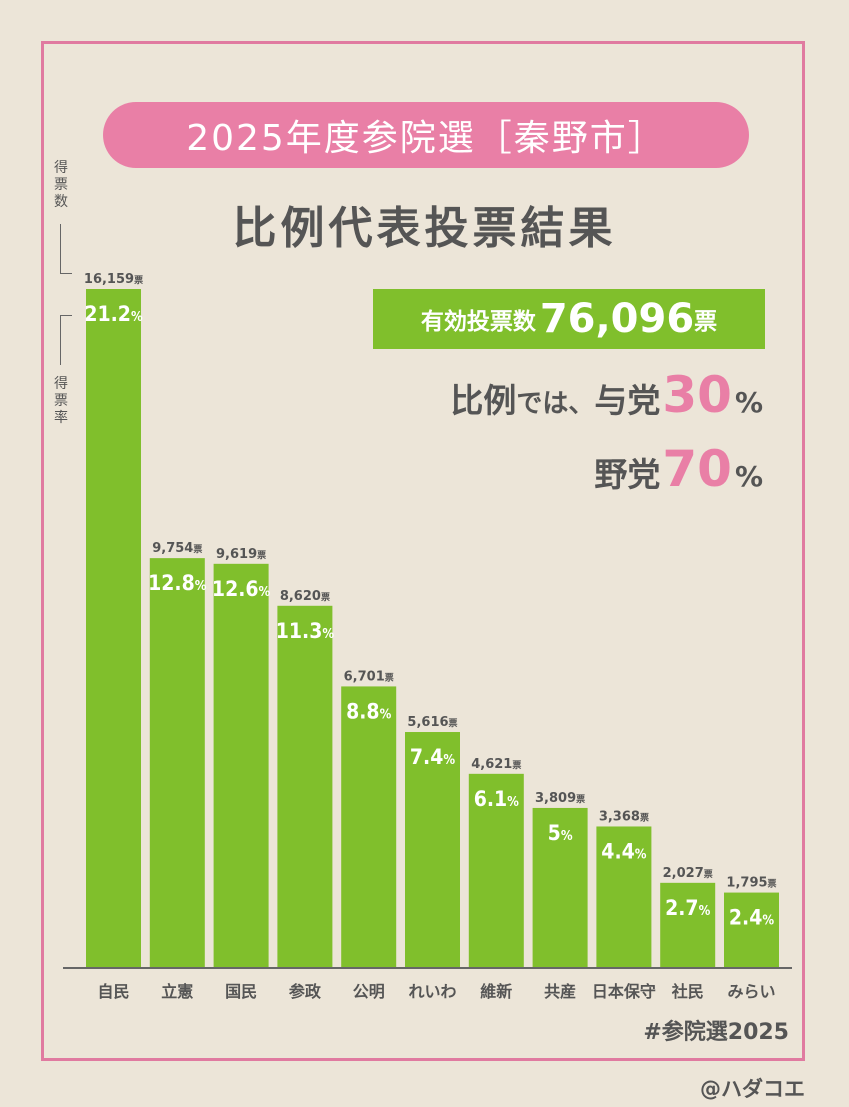 The height and width of the screenshot is (1107, 849). What do you see at coordinates (751, 991) in the screenshot?
I see `category-label: みらい` at bounding box center [751, 991].